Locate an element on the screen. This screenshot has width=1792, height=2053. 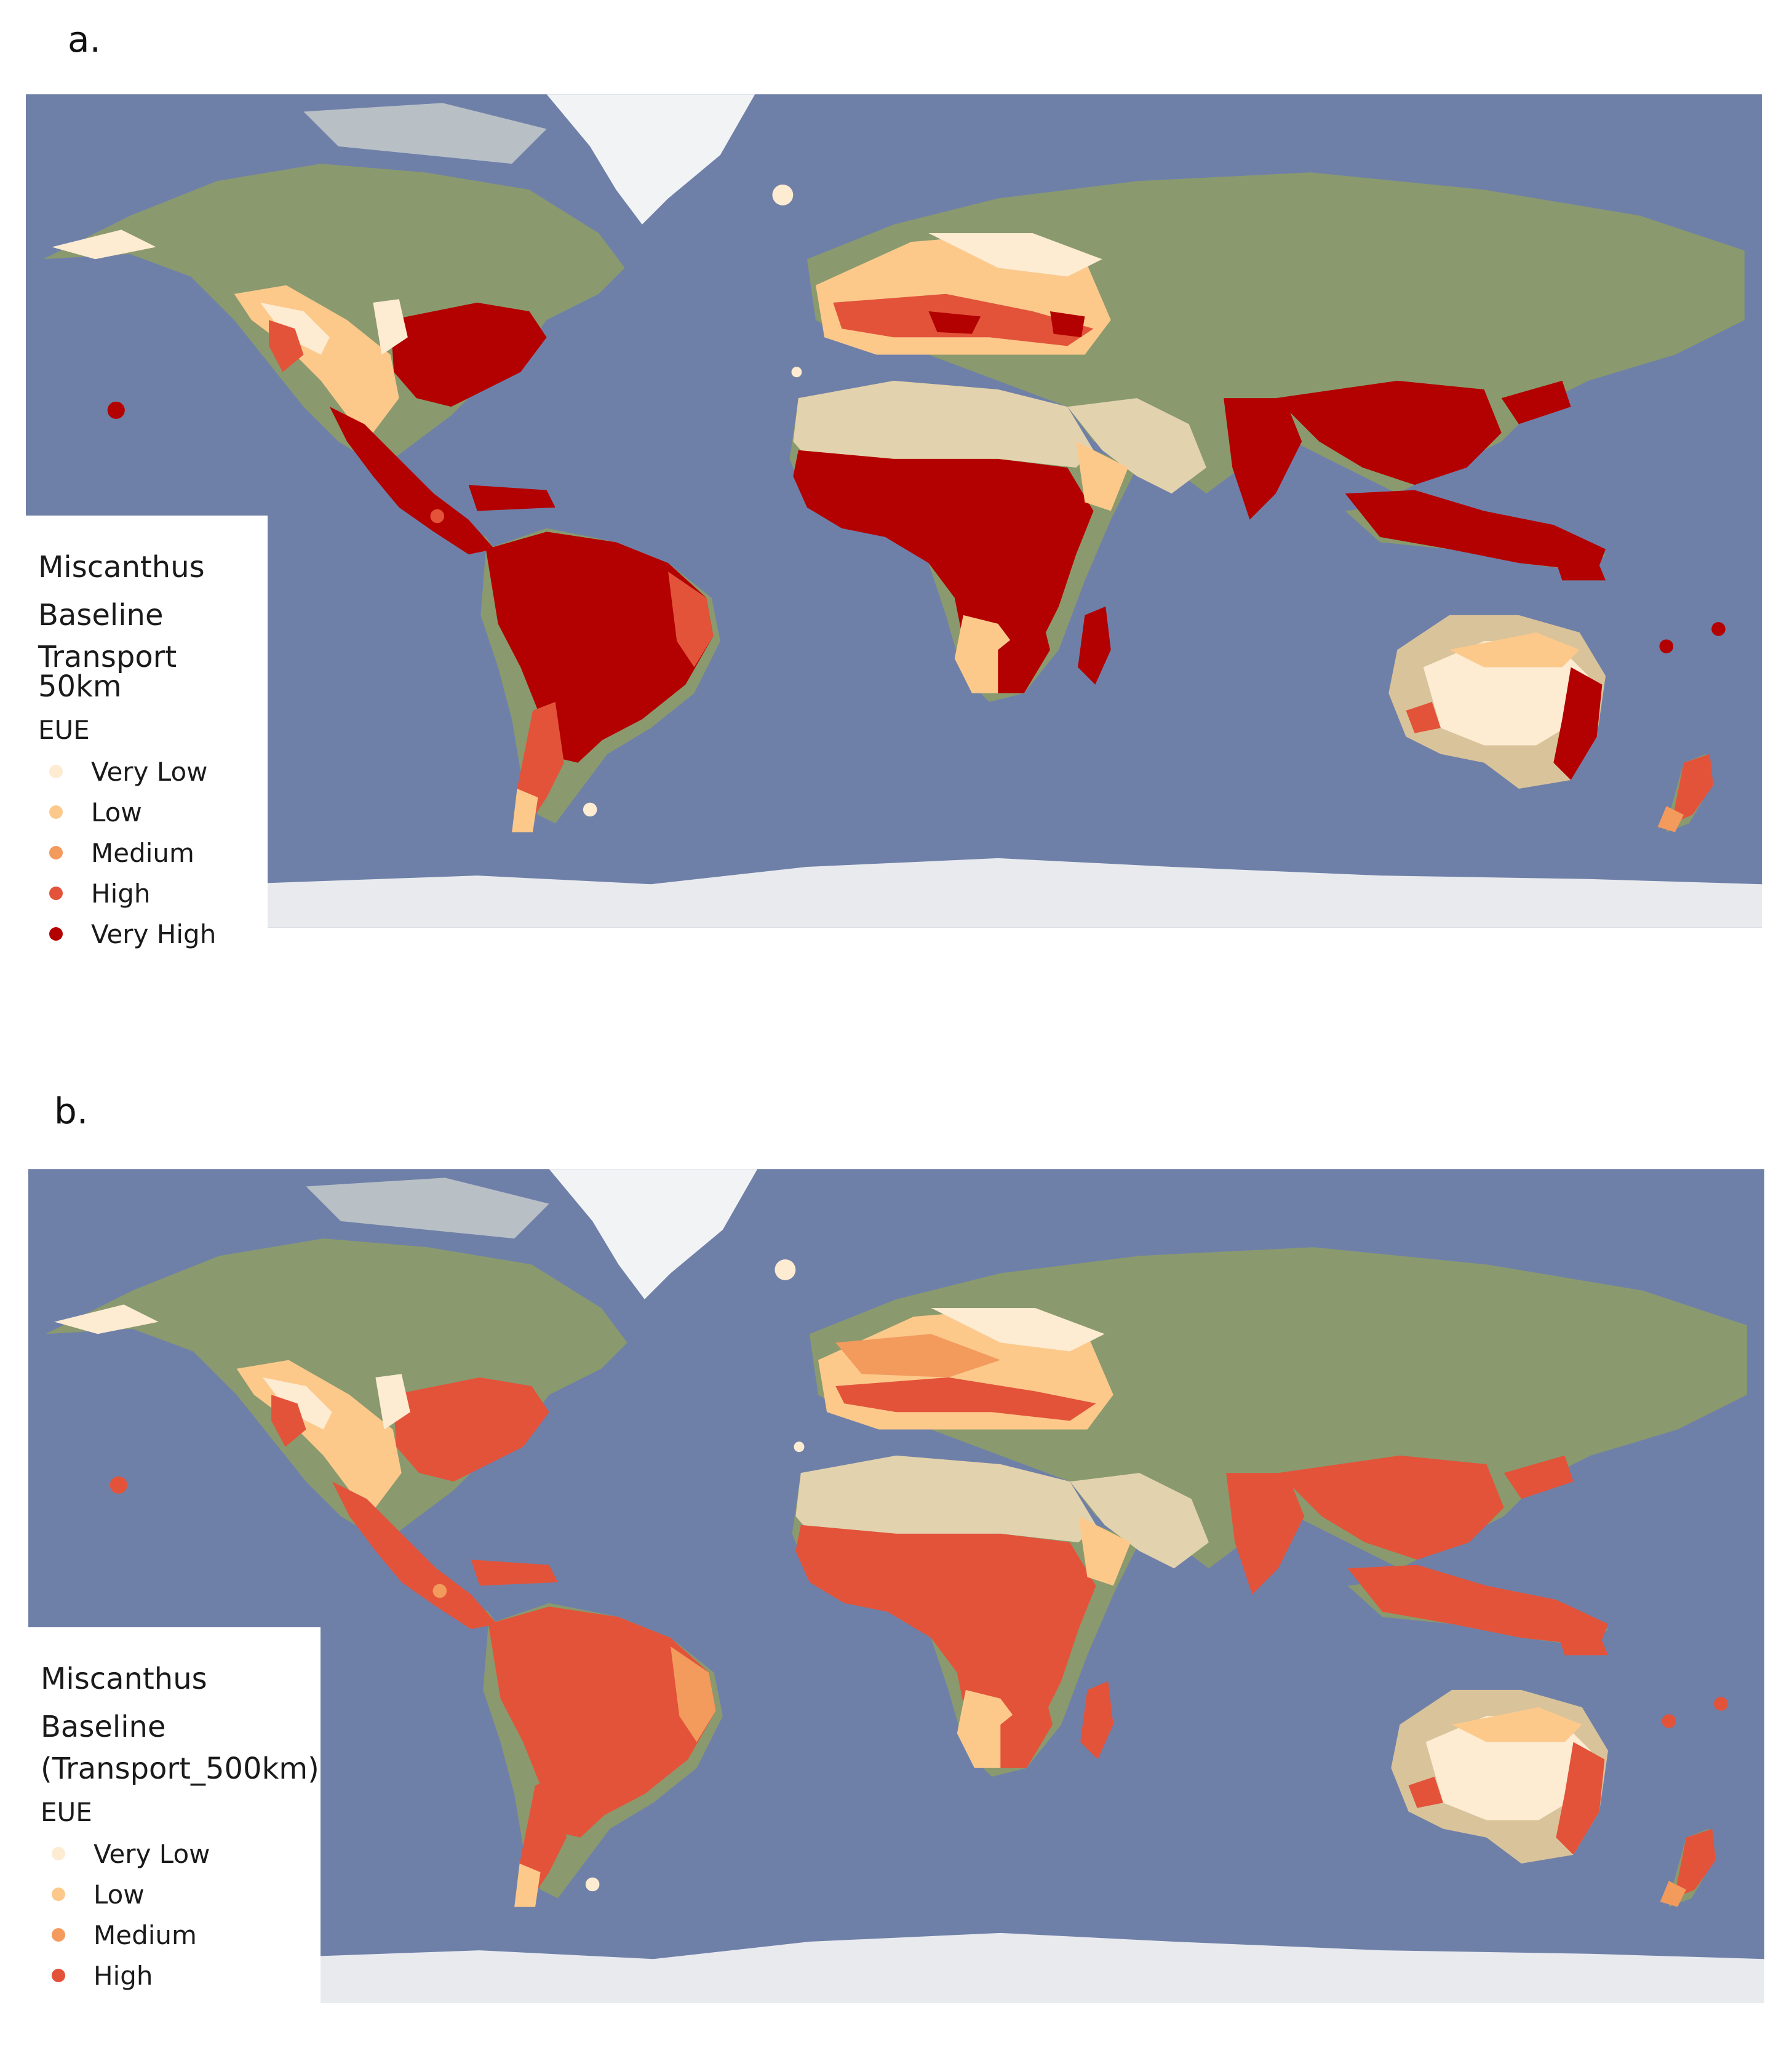
zone-andes is located at coordinates (543, 1837).